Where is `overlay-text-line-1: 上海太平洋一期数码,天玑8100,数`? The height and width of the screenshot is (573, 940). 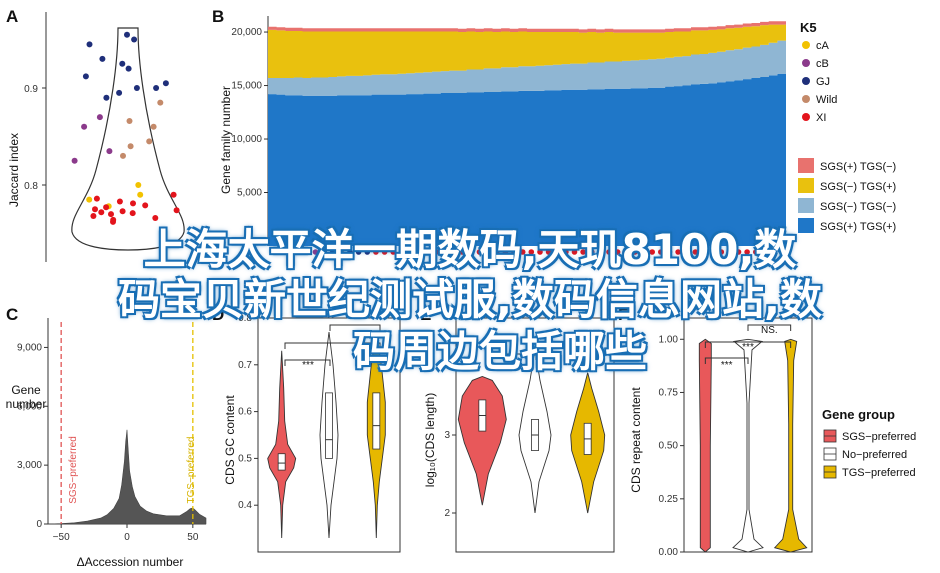 overlay-text-line-1: 上海太平洋一期数码,天玑8100,数 is located at coordinates (470, 249).